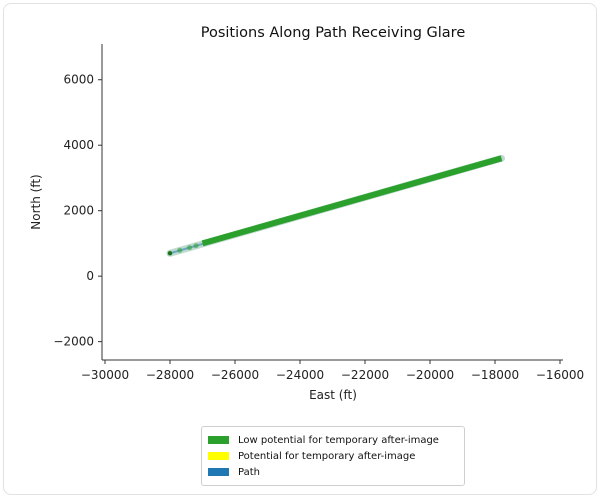 The height and width of the screenshot is (500, 602). Describe the element at coordinates (430, 375) in the screenshot. I see `x-tick-label: −20000` at that location.